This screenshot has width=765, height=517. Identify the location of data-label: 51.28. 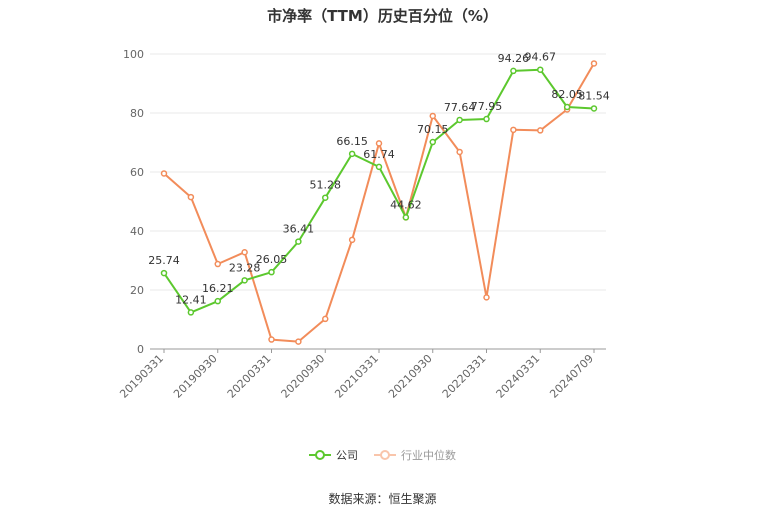
(326, 185).